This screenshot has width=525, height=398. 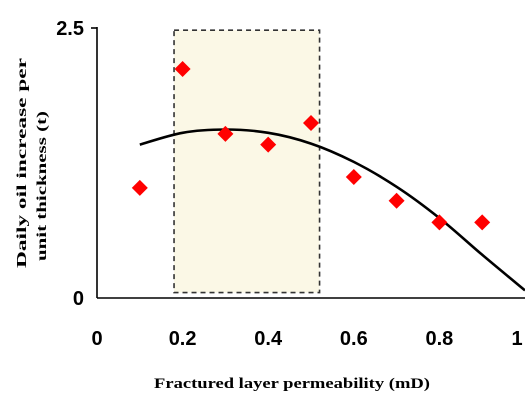 I want to click on x-tick-label: 0, so click(x=96, y=339).